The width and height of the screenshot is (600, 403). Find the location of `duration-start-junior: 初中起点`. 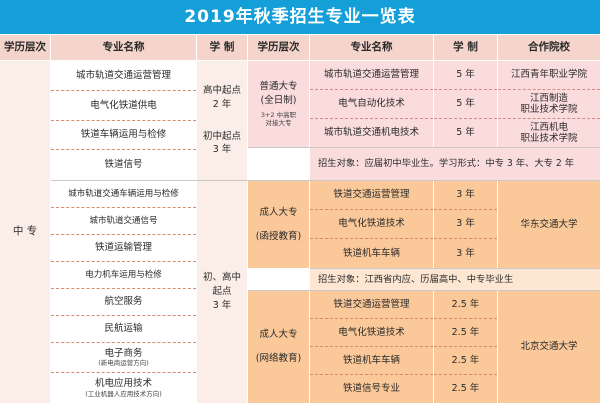

duration-start-junior: 初中起点 is located at coordinates (221, 136).